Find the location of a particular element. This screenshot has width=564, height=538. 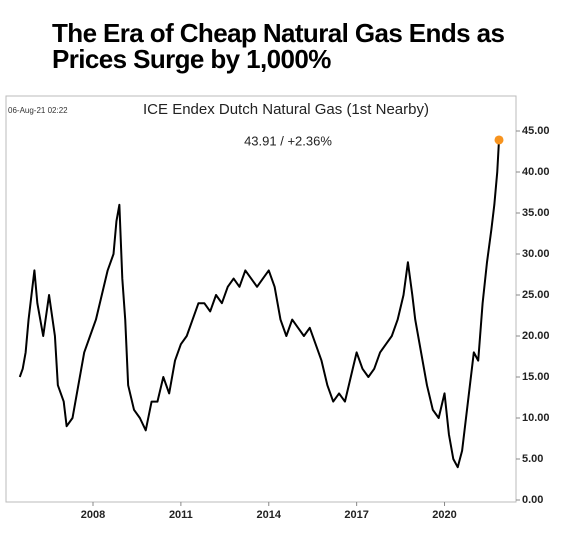

y-tick-label: 35.00 is located at coordinates (536, 213).